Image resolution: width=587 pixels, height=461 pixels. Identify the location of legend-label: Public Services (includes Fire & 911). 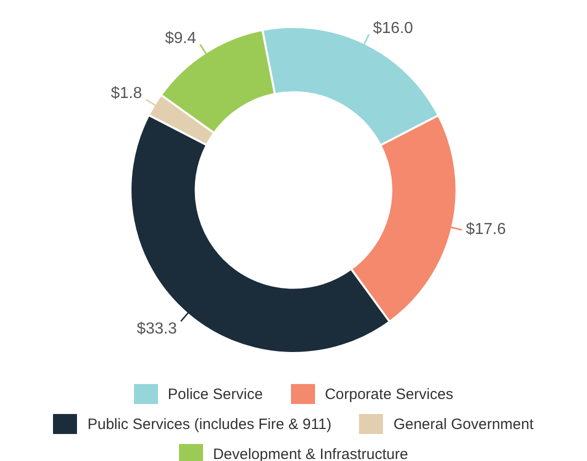
(209, 424).